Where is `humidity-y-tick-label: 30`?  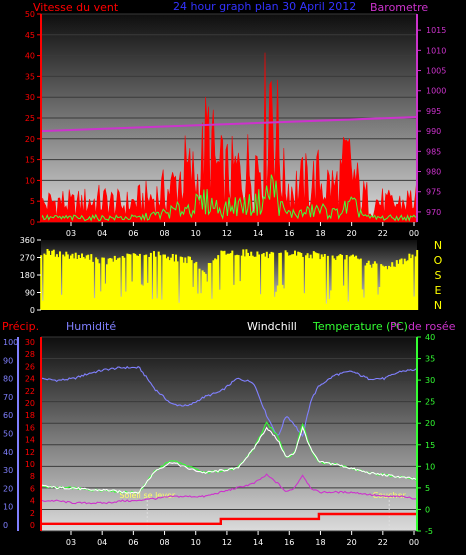 humidity-y-tick-label: 30 is located at coordinates (8, 470).